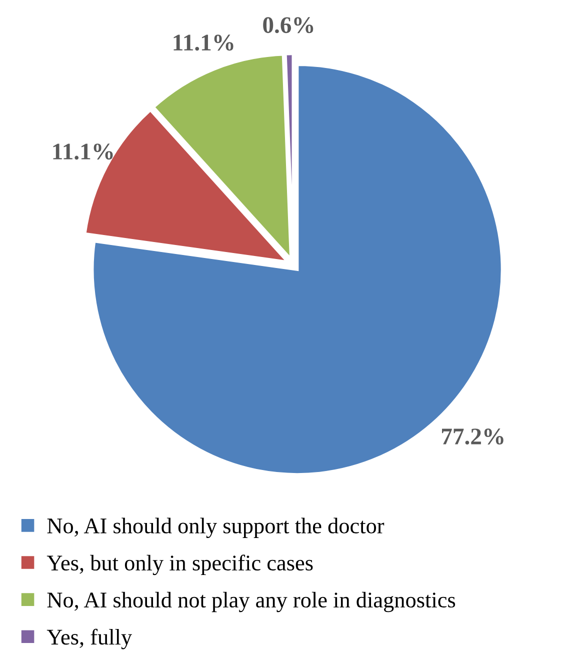  Describe the element at coordinates (473, 436) in the screenshot. I see `data-label: 77.2%` at that location.